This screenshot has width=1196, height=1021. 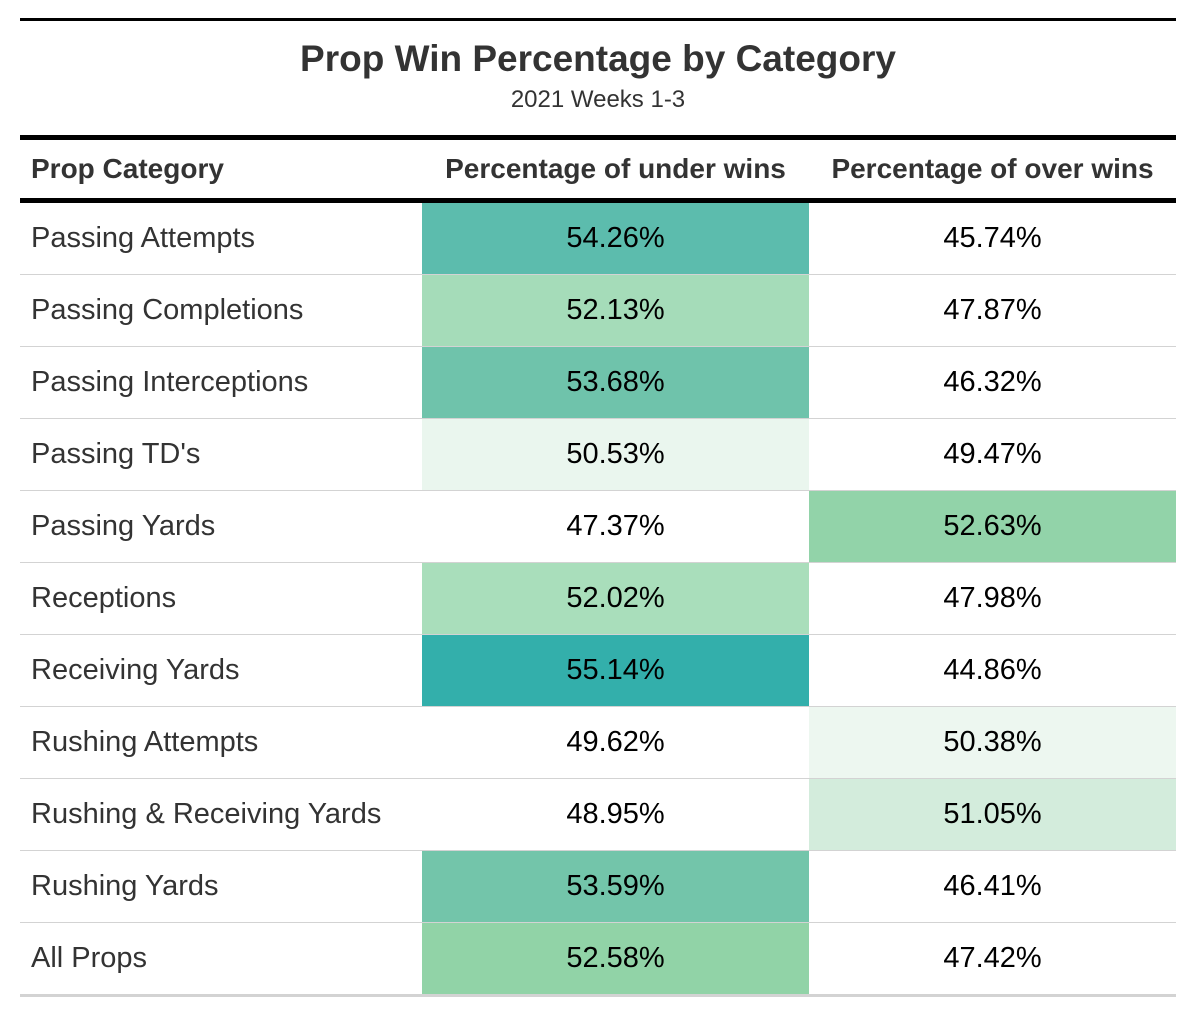 I want to click on table-row: Passing TD's 50.53% 49.47%, so click(x=598, y=454).